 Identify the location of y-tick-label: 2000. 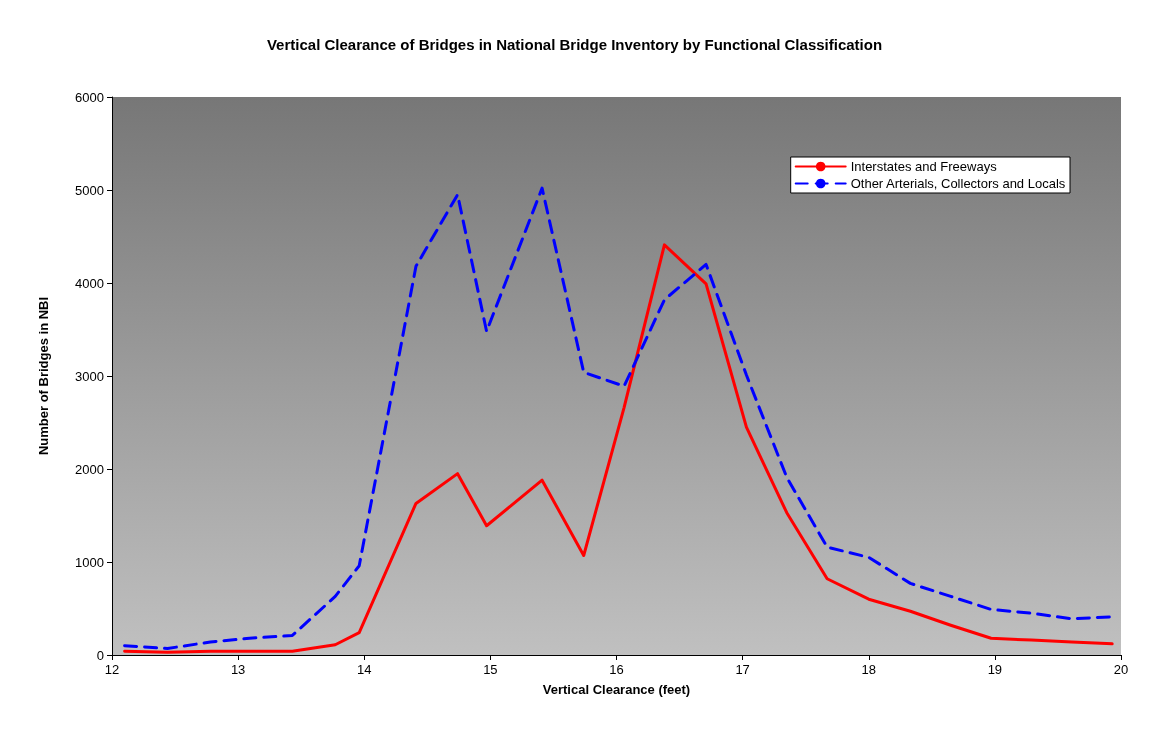
(89, 469).